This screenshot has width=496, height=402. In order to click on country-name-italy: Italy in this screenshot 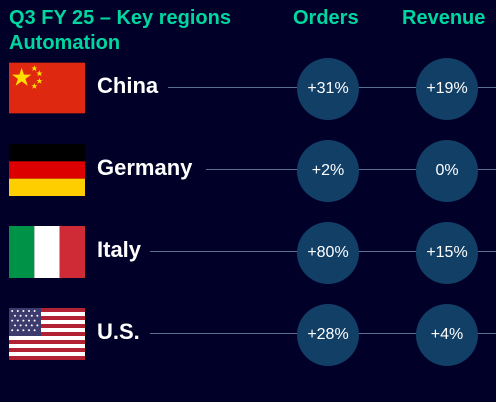, I will do `click(119, 249)`.